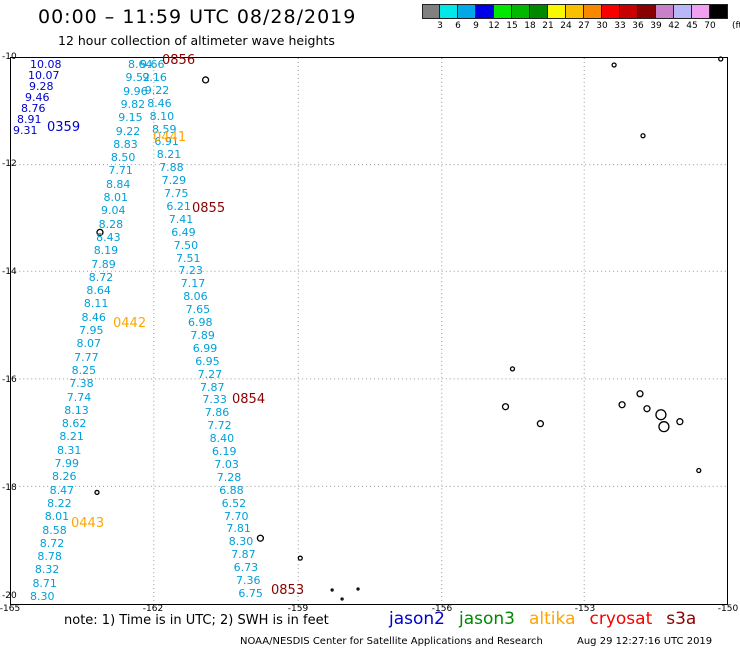 This screenshot has height=650, width=740. What do you see at coordinates (9, 57) in the screenshot?
I see `latitude-label: -10` at bounding box center [9, 57].